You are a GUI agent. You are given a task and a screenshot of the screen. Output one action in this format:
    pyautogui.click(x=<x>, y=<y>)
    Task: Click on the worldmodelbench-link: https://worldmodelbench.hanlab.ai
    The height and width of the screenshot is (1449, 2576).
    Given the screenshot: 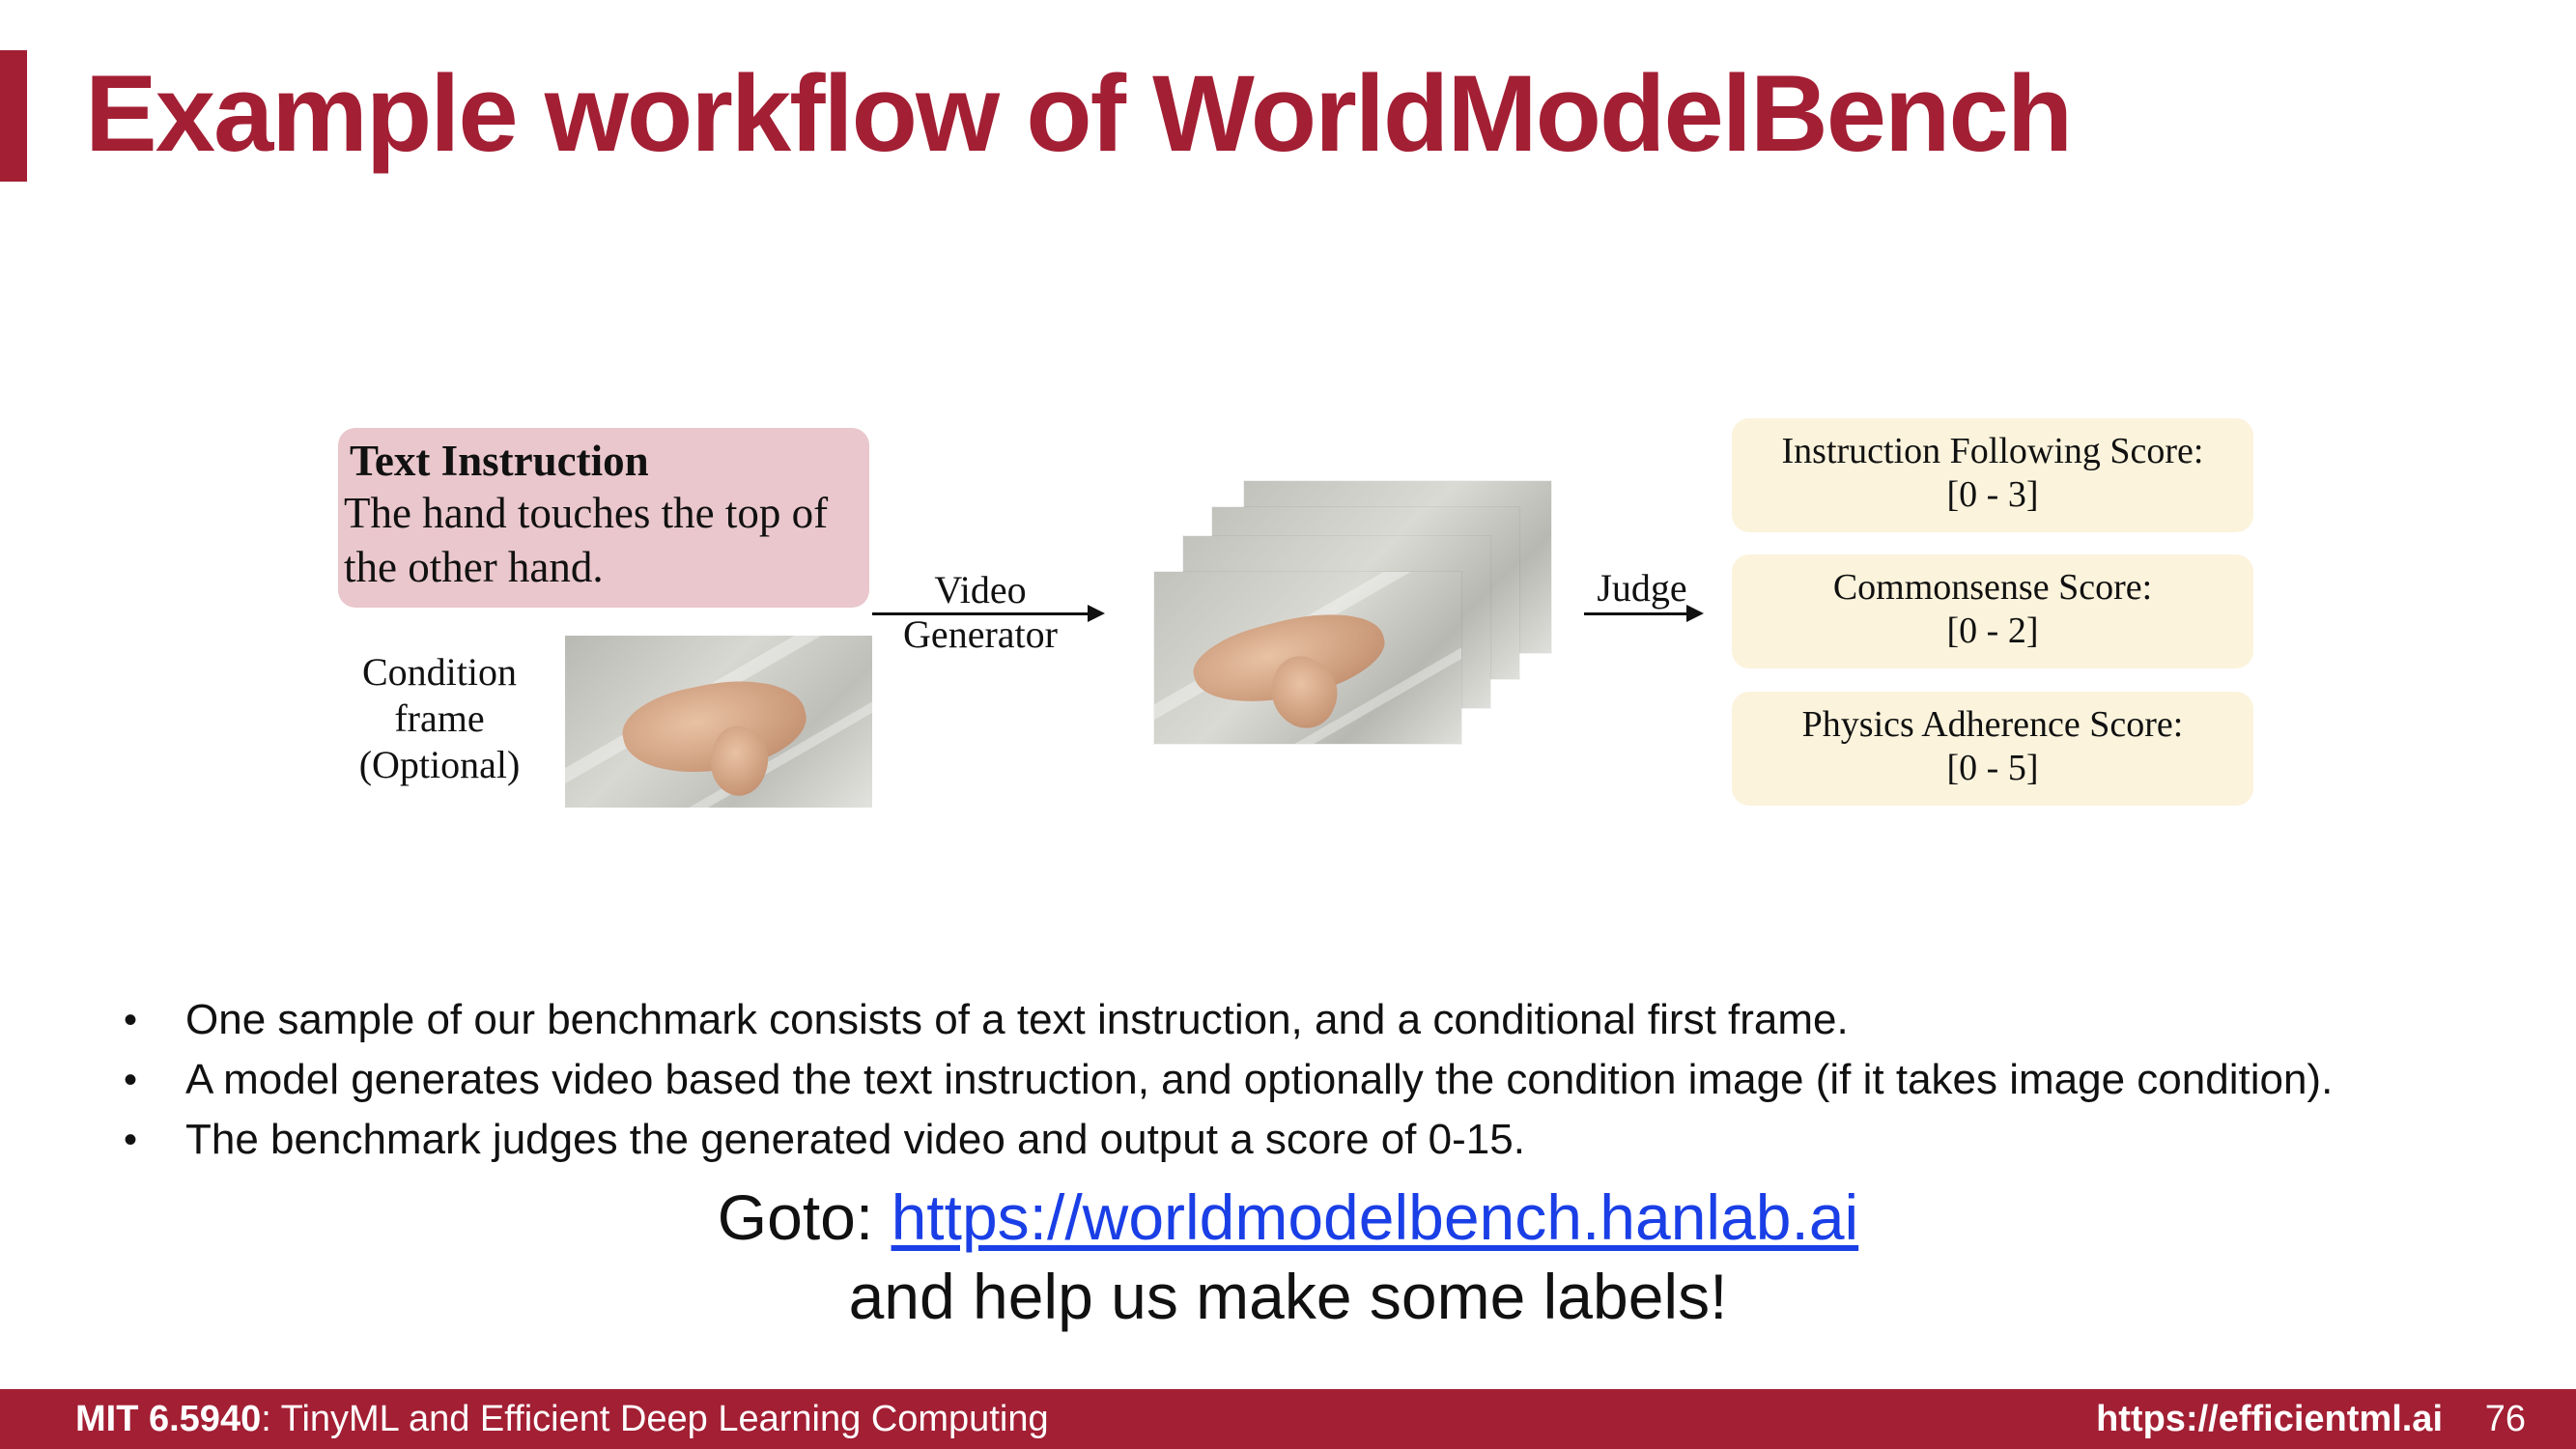 What is the action you would take?
    pyautogui.click(x=1375, y=1217)
    